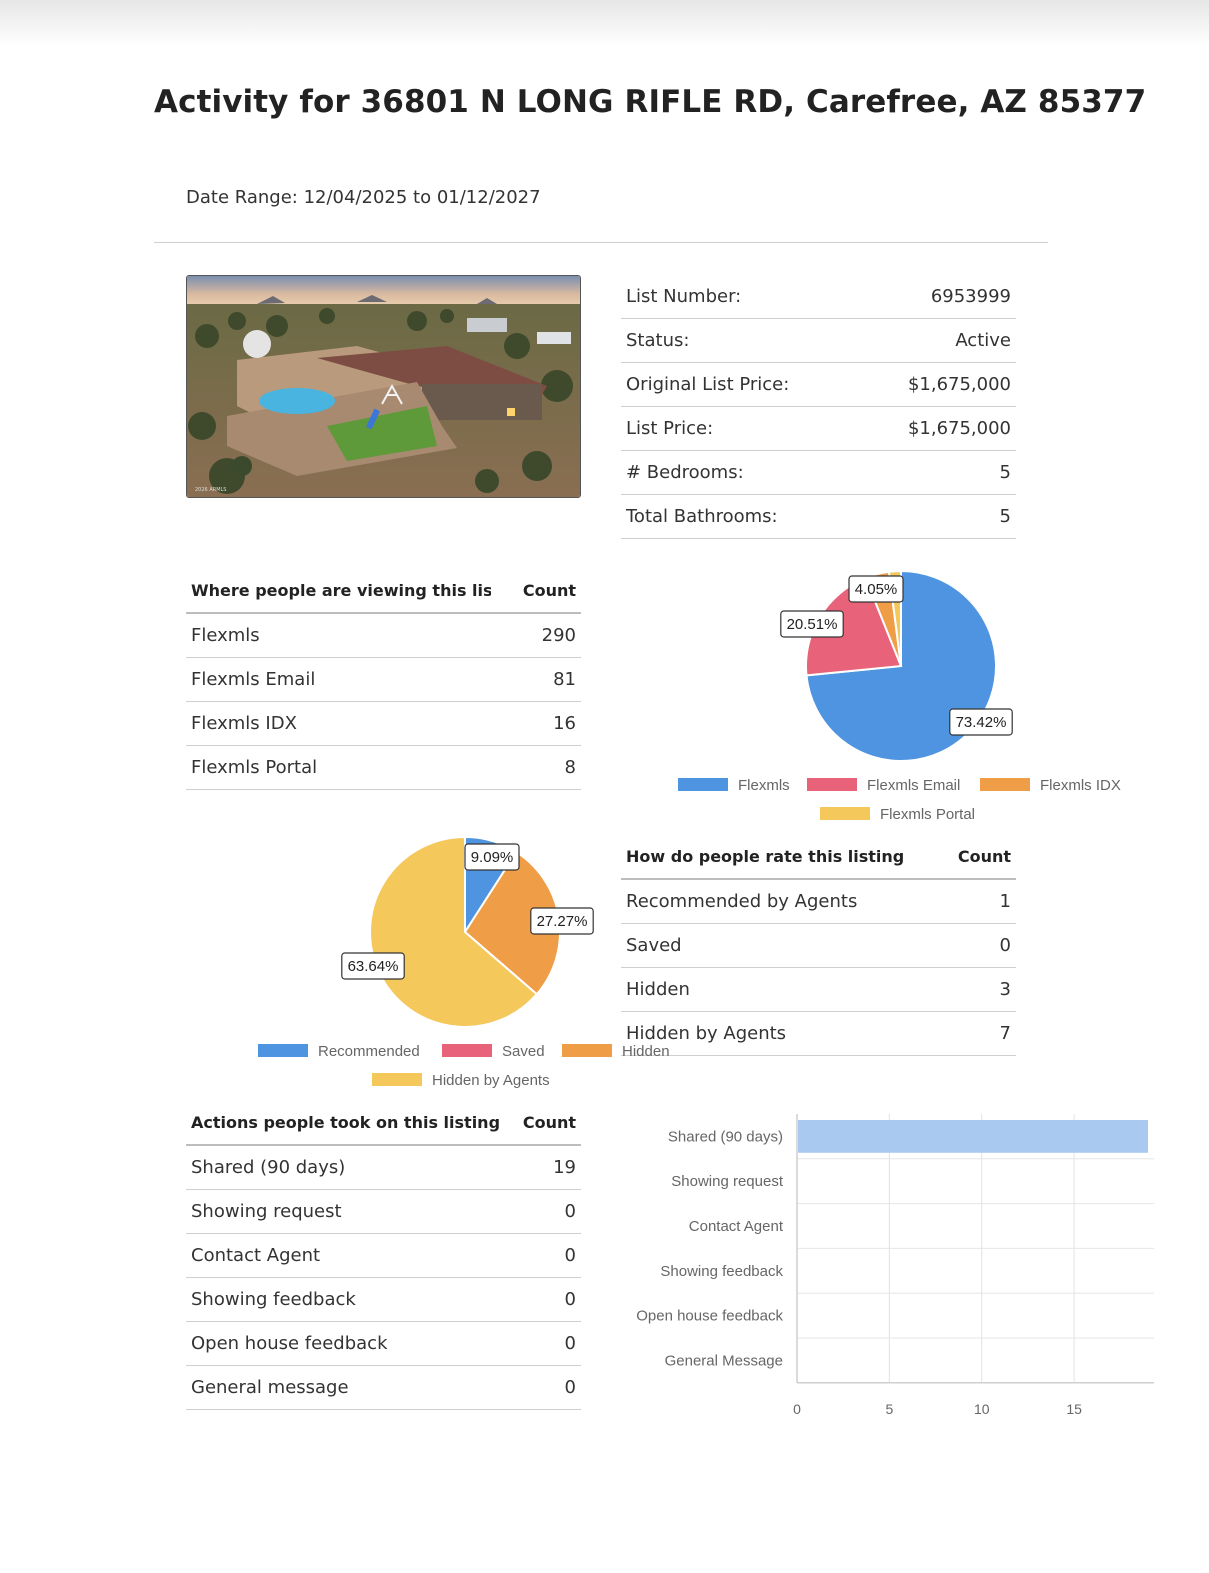 This screenshot has height=1573, width=1209. I want to click on legend-swatch-flexmls-email, so click(832, 784).